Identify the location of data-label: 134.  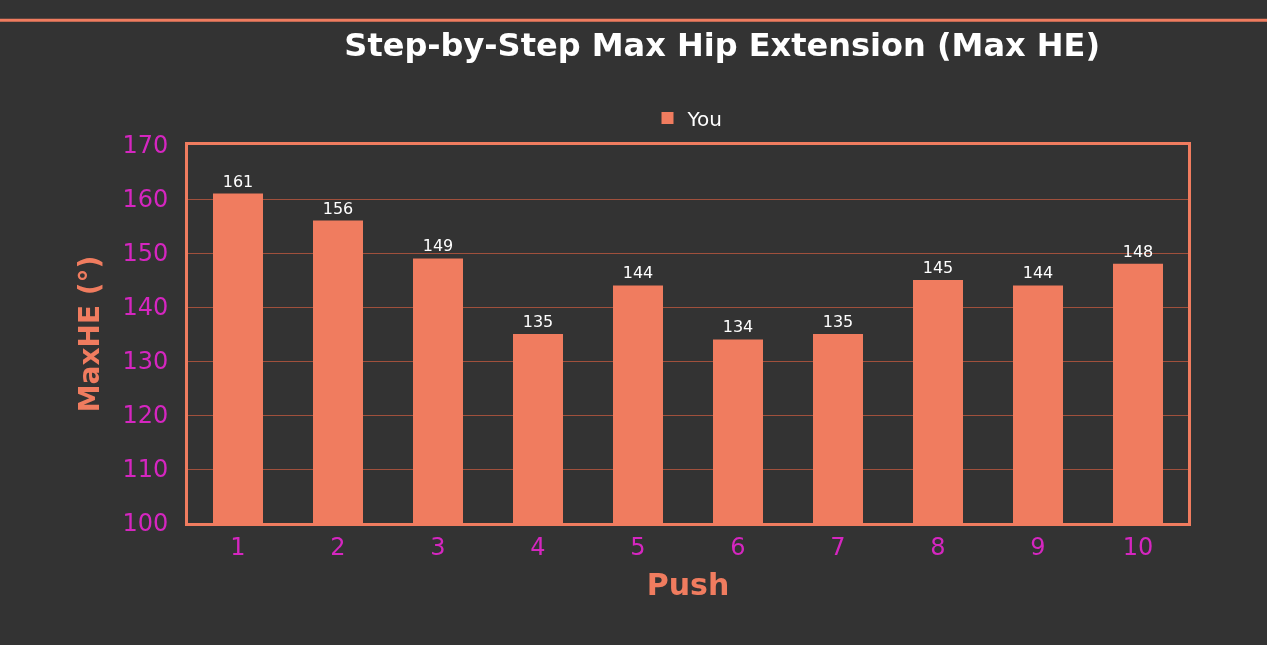
(738, 327).